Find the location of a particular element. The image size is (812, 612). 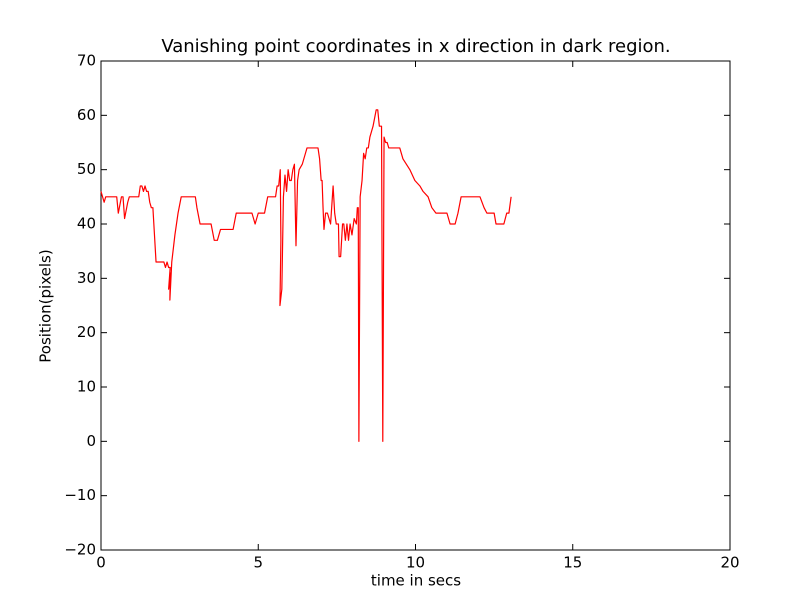

y-tick-label: 40 is located at coordinates (86, 224).